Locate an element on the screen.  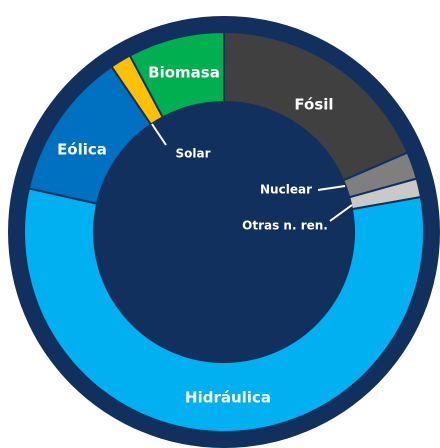
slice-label: Nuclear is located at coordinates (286, 190).